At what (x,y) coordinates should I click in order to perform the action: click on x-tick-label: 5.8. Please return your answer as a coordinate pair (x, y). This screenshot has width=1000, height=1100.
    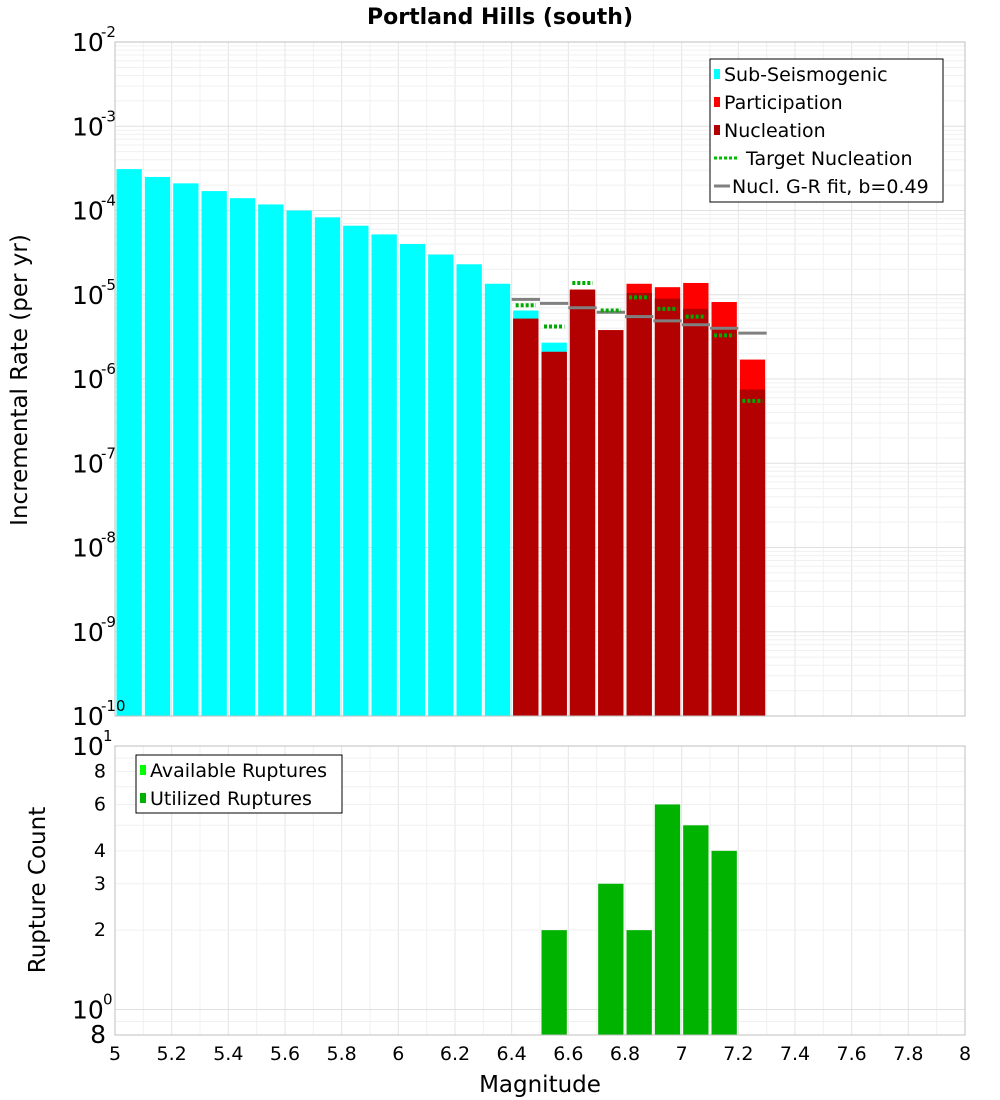
    Looking at the image, I should click on (342, 1054).